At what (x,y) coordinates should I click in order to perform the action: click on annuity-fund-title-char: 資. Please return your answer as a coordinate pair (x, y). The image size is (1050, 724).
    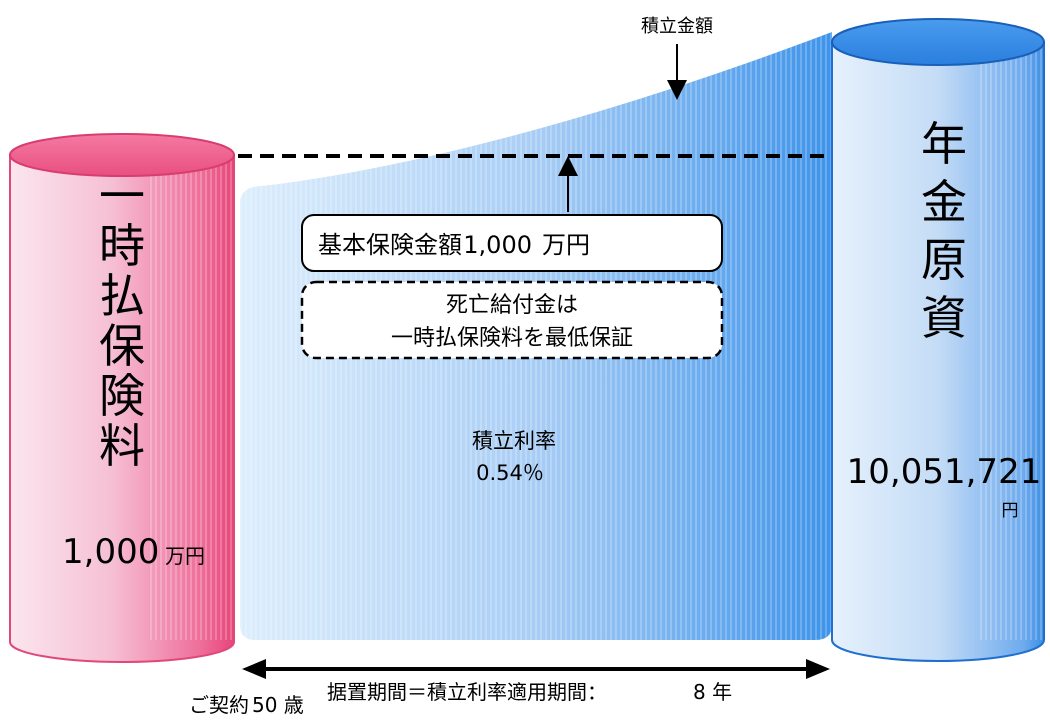
    Looking at the image, I should click on (944, 318).